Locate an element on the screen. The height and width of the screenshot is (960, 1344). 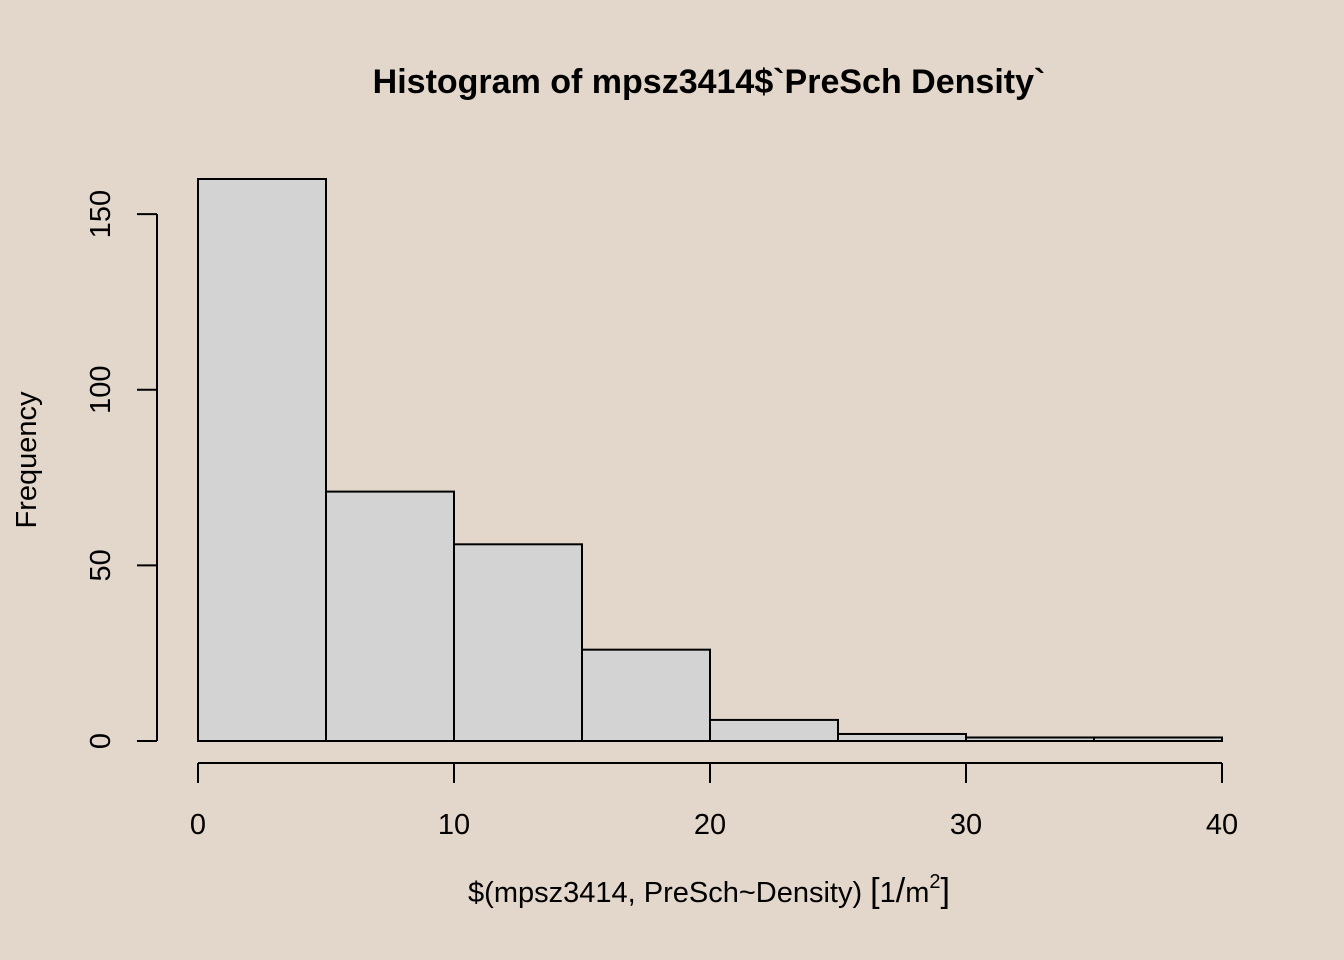
x-tick-label: 10 is located at coordinates (454, 825).